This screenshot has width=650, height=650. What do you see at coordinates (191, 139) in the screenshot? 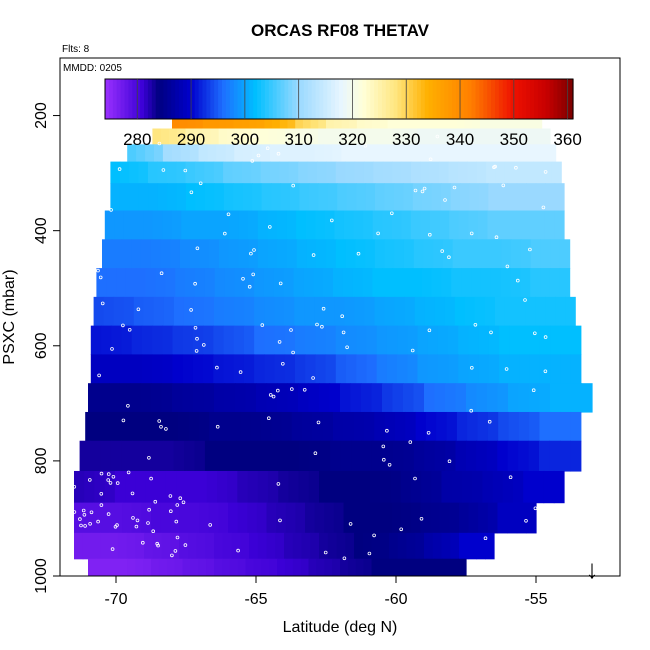
I see `colorbar-tick-label: 290` at bounding box center [191, 139].